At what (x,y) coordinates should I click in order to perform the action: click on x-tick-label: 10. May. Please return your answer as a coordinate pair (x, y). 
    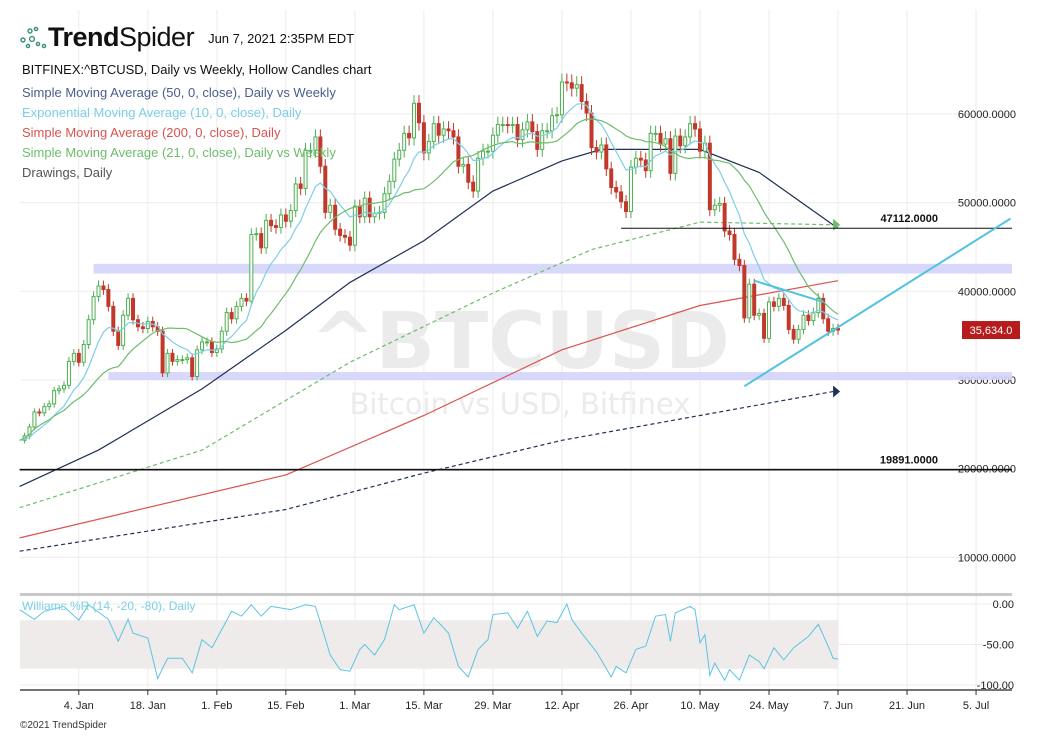
    Looking at the image, I should click on (700, 706).